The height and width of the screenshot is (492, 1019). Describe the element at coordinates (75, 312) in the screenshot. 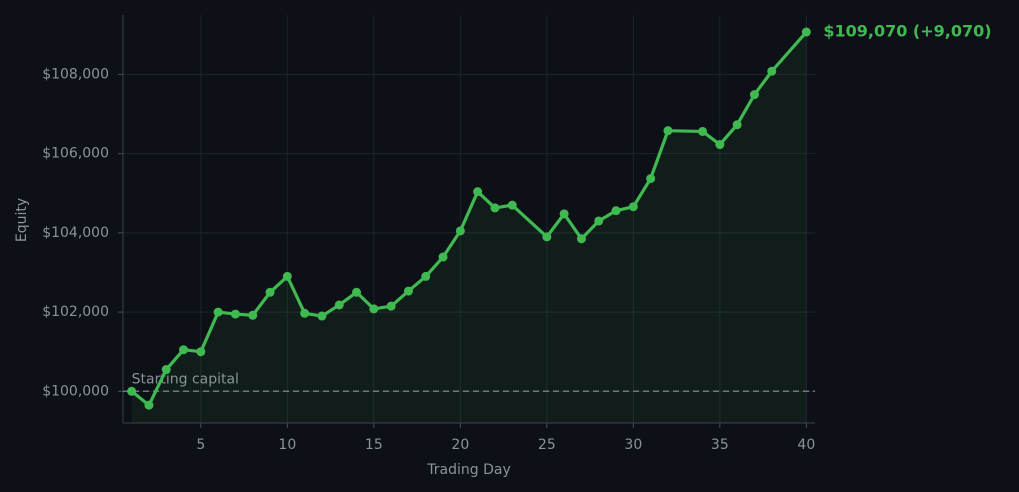

I see `y-tick-label: $102,000` at that location.